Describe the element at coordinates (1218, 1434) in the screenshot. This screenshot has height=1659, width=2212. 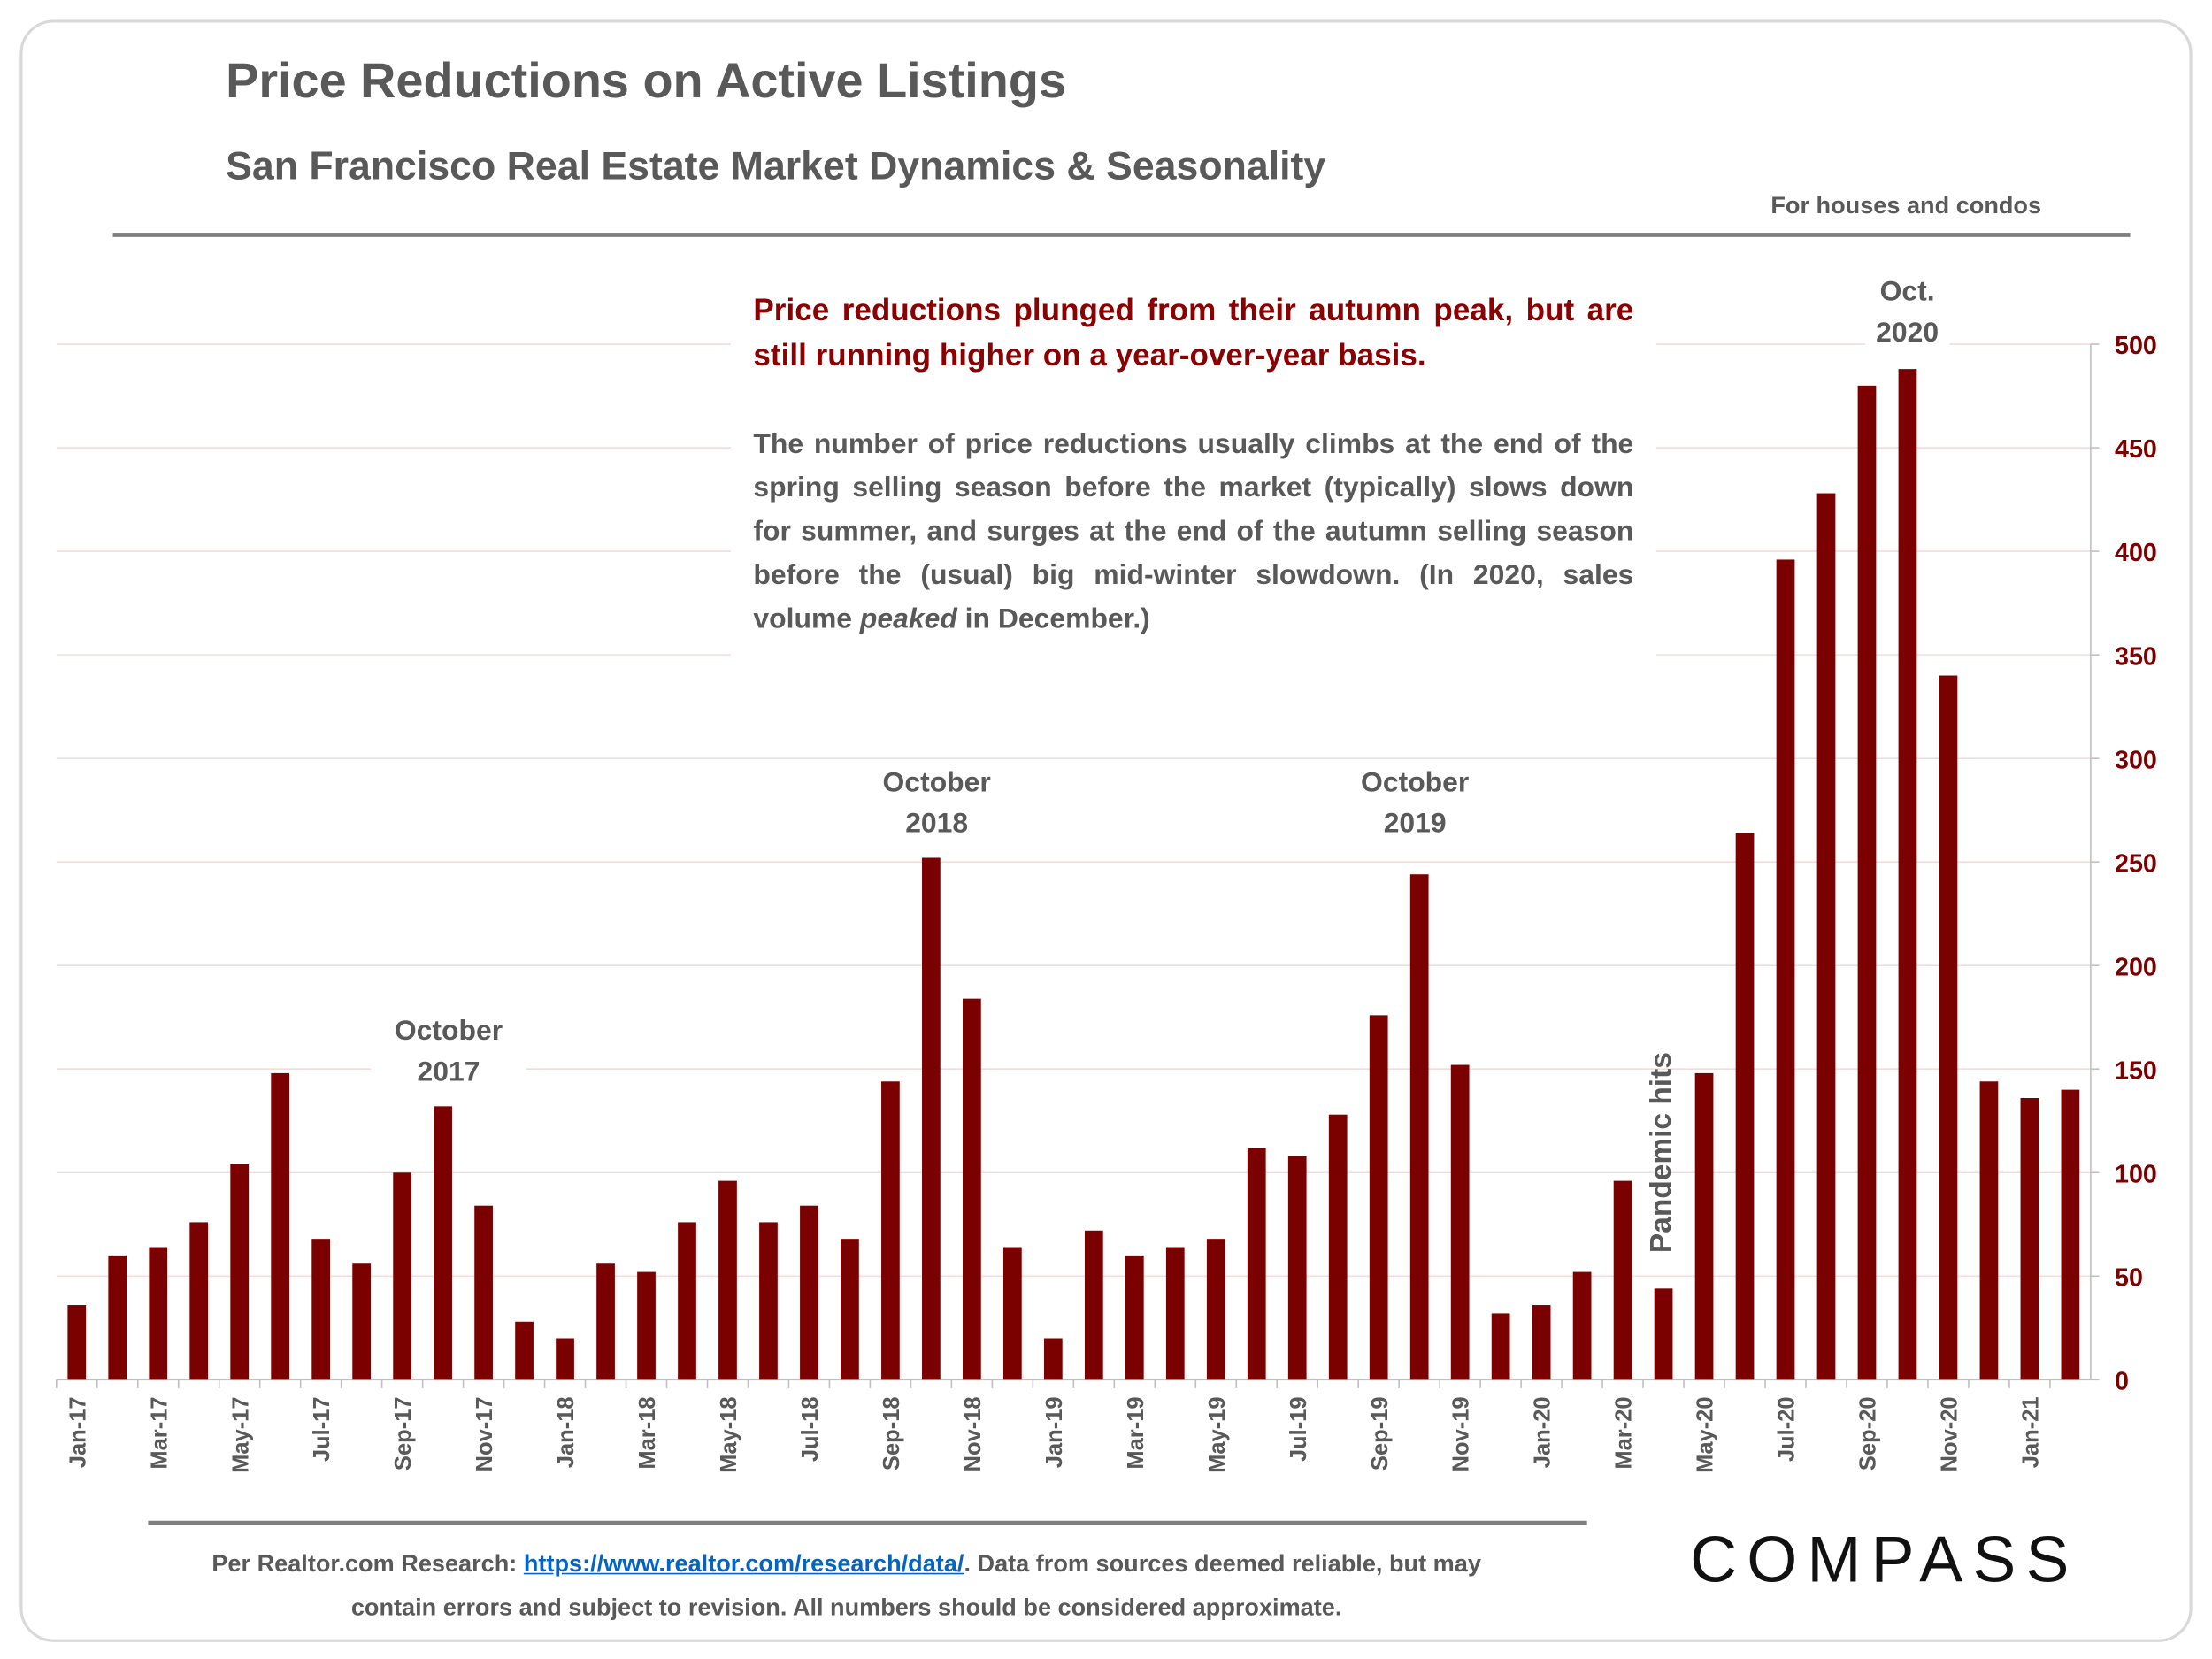
I see `x-tick-label: May-19` at that location.